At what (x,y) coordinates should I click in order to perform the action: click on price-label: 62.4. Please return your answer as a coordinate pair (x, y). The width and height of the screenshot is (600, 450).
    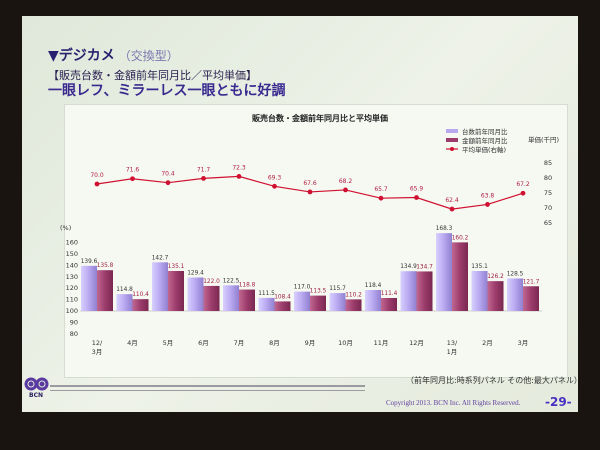
    Looking at the image, I should click on (452, 200).